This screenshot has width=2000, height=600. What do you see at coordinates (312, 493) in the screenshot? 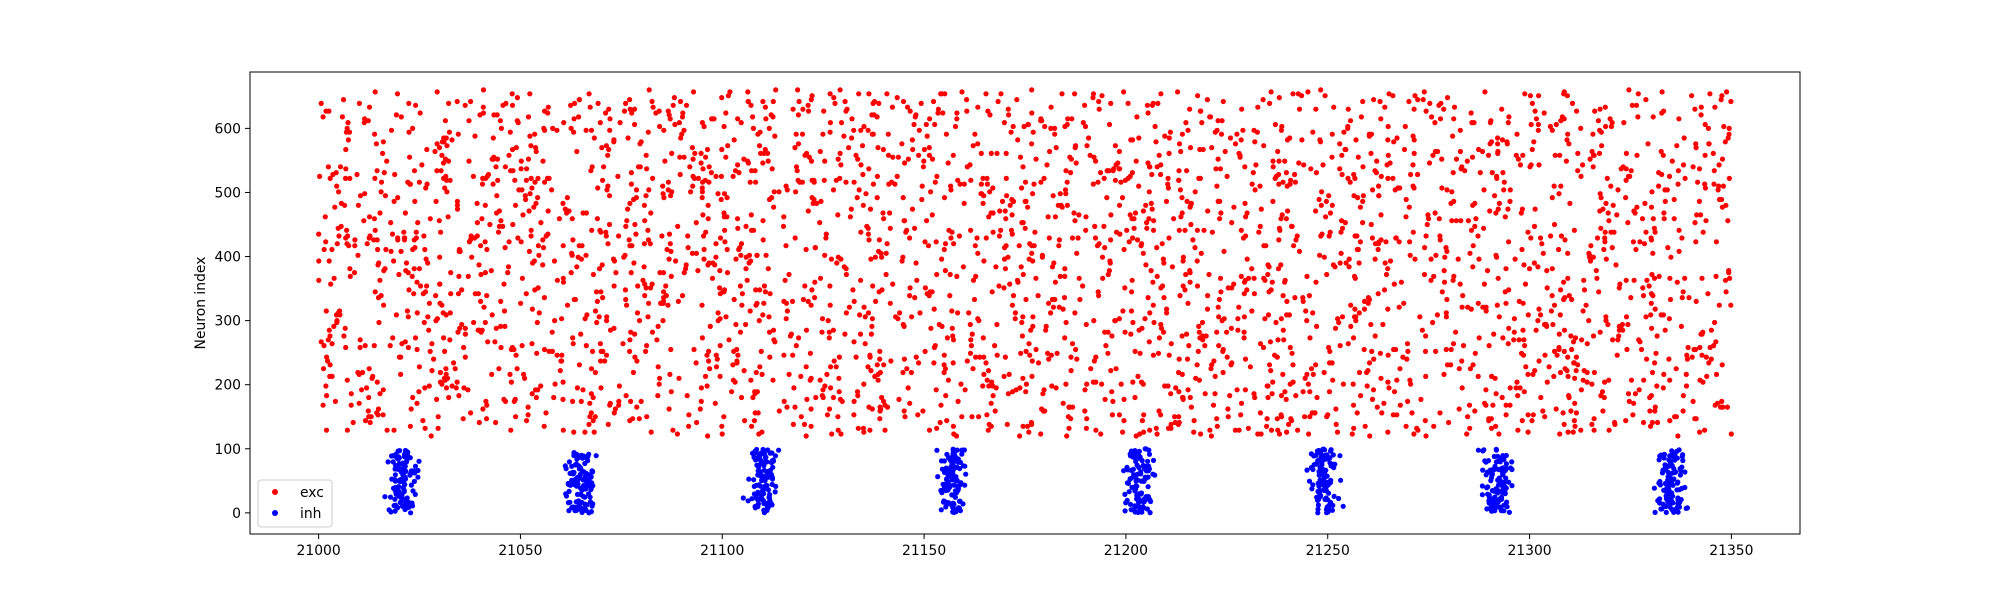
I see `legend-label-exc: exc` at bounding box center [312, 493].